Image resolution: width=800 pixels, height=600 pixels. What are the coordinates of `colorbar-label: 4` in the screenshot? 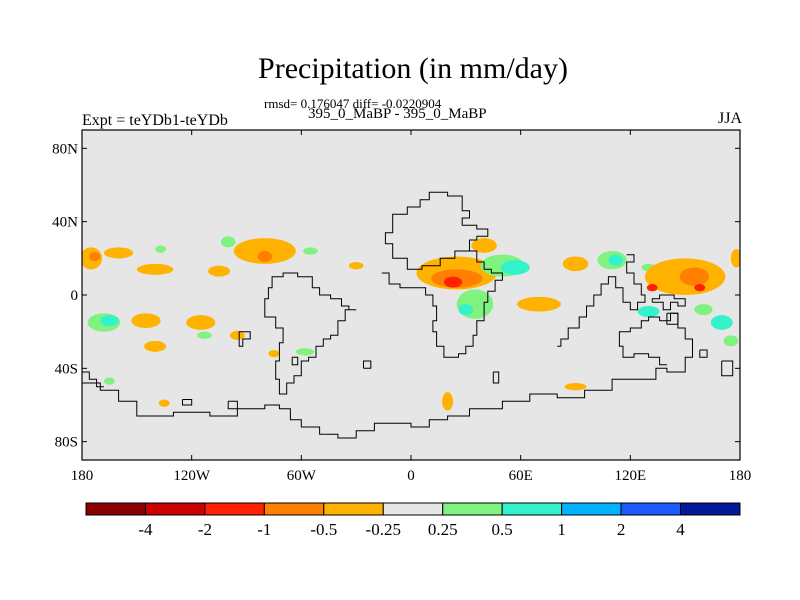 It's located at (680, 529).